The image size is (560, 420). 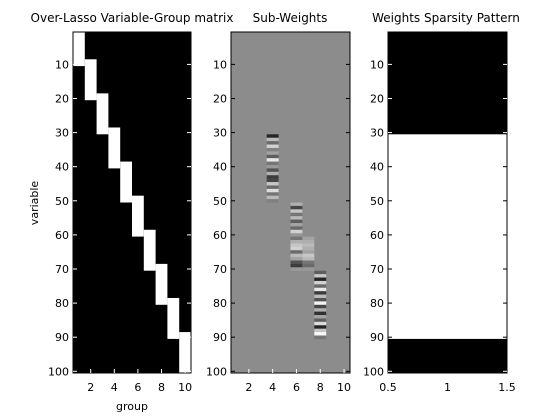 I want to click on x-tick-label: 1, so click(x=447, y=387).